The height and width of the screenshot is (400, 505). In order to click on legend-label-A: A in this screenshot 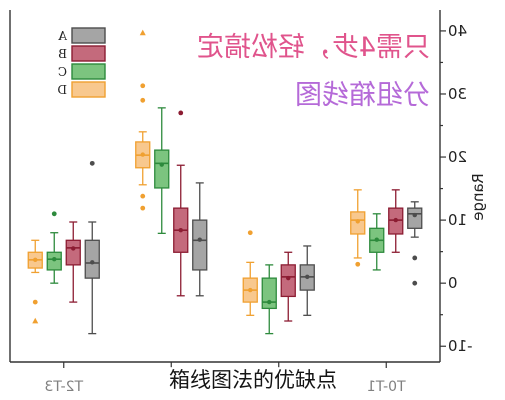, I will do `click(63, 36)`.